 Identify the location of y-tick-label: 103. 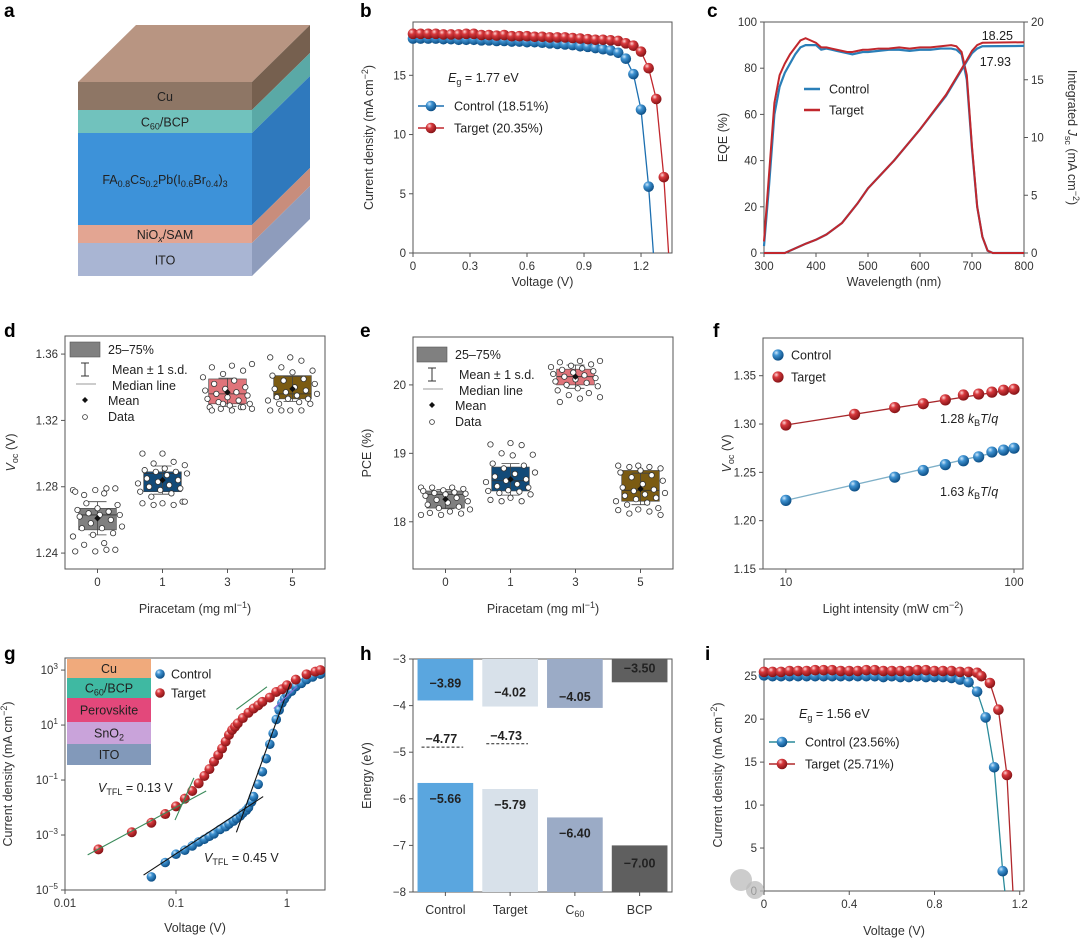
(50, 669).